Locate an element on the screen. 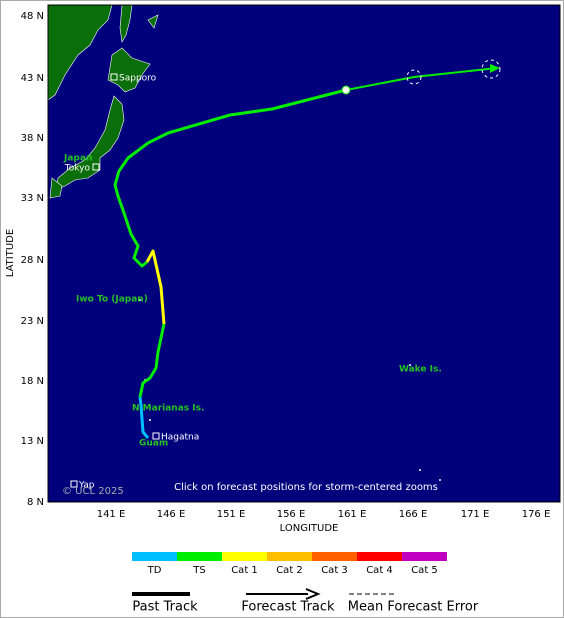 Image resolution: width=564 pixels, height=618 pixels. category-legend: TD TS Cat 1 Cat 2 Cat 3 Cat 4 Cat 5 is located at coordinates (289, 564).